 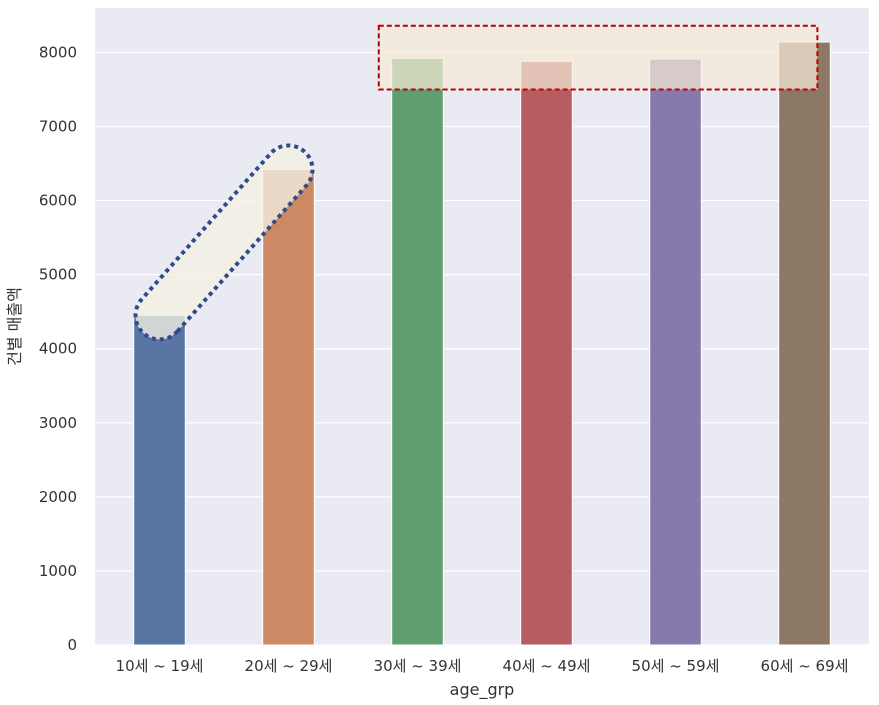 What do you see at coordinates (58, 571) in the screenshot?
I see `y-tick-label: 1000` at bounding box center [58, 571].